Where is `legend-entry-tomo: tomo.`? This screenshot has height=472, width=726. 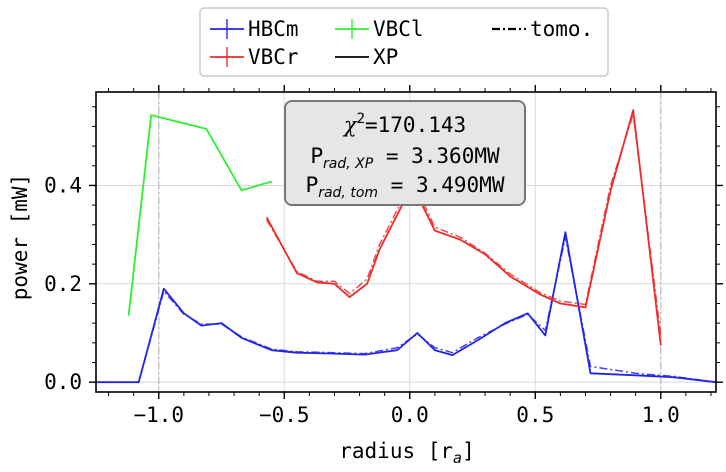 legend-entry-tomo: tomo. is located at coordinates (542, 29).